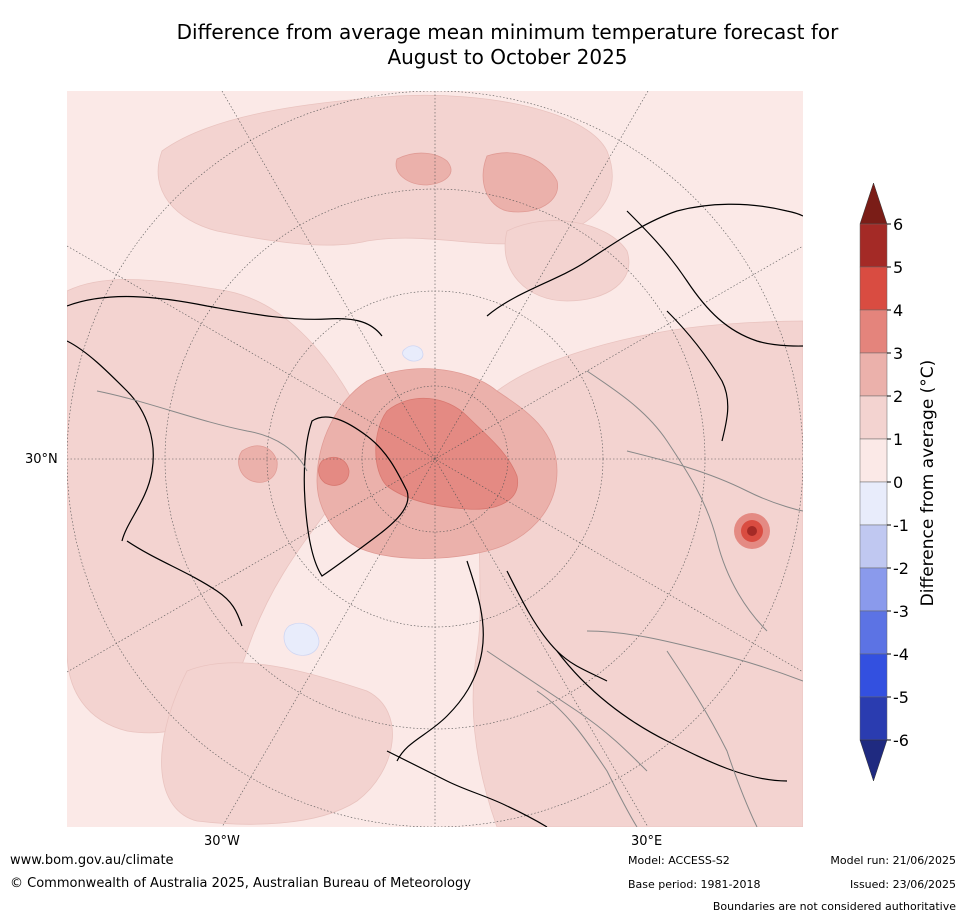 The width and height of the screenshot is (965, 919). Describe the element at coordinates (507, 57) in the screenshot. I see `title-line-2: August to October 2025` at that location.